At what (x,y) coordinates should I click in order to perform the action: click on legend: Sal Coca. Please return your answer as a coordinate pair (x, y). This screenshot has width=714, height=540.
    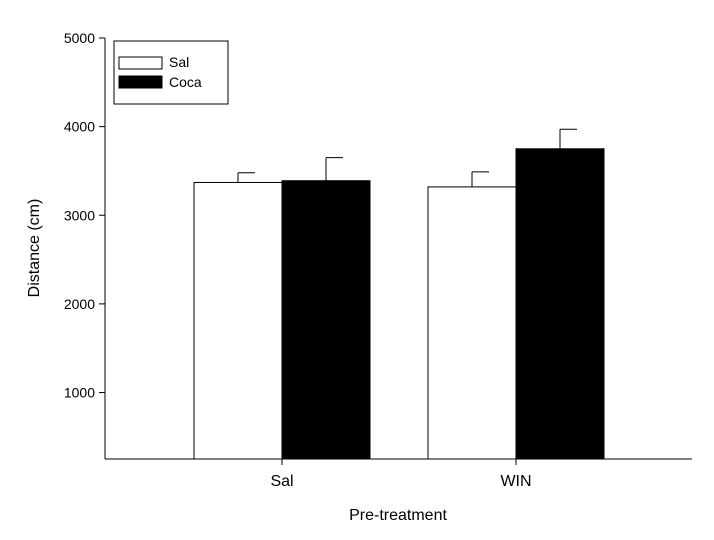
    Looking at the image, I should click on (171, 72).